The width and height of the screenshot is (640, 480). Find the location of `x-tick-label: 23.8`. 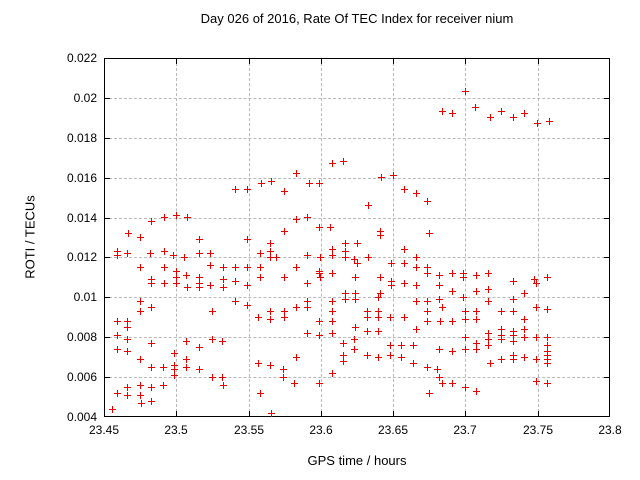

x-tick-label: 23.8 is located at coordinates (610, 430).